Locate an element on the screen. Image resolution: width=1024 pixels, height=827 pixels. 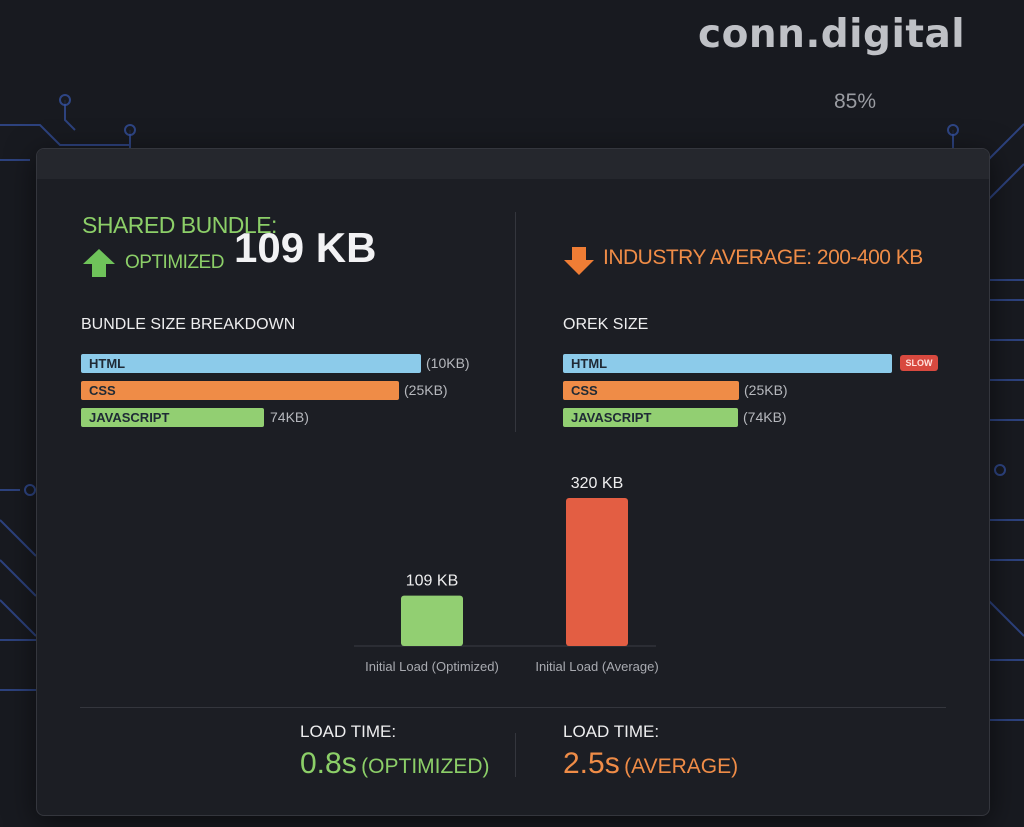
industry-average-label: INDUSTRY AVERAGE: 200-400 KB is located at coordinates (763, 257).